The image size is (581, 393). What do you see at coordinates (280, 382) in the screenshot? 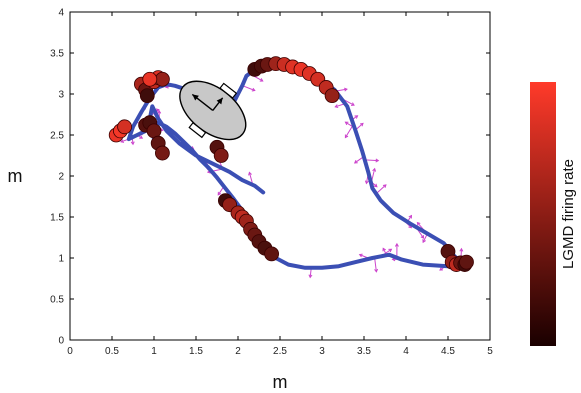
I see `x-axis-label: m` at bounding box center [280, 382].